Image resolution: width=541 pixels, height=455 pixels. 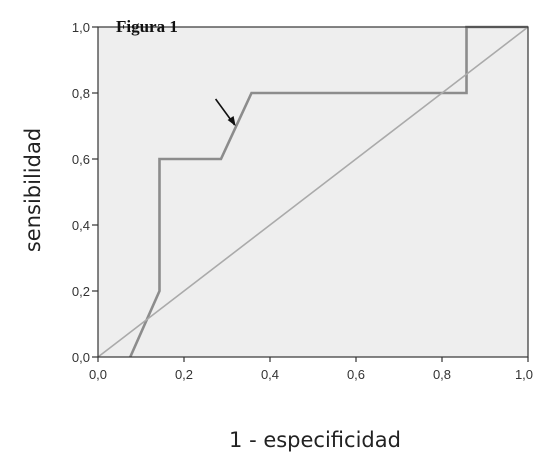 I want to click on x-tick-label: 0,0, so click(x=98, y=374).